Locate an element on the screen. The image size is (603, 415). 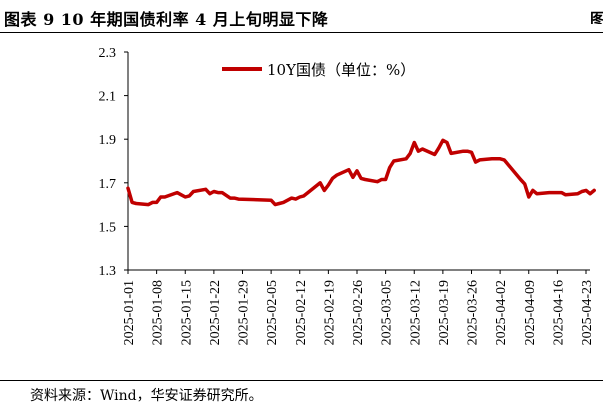
x-tick-label: 2025-03-12 is located at coordinates (415, 312).